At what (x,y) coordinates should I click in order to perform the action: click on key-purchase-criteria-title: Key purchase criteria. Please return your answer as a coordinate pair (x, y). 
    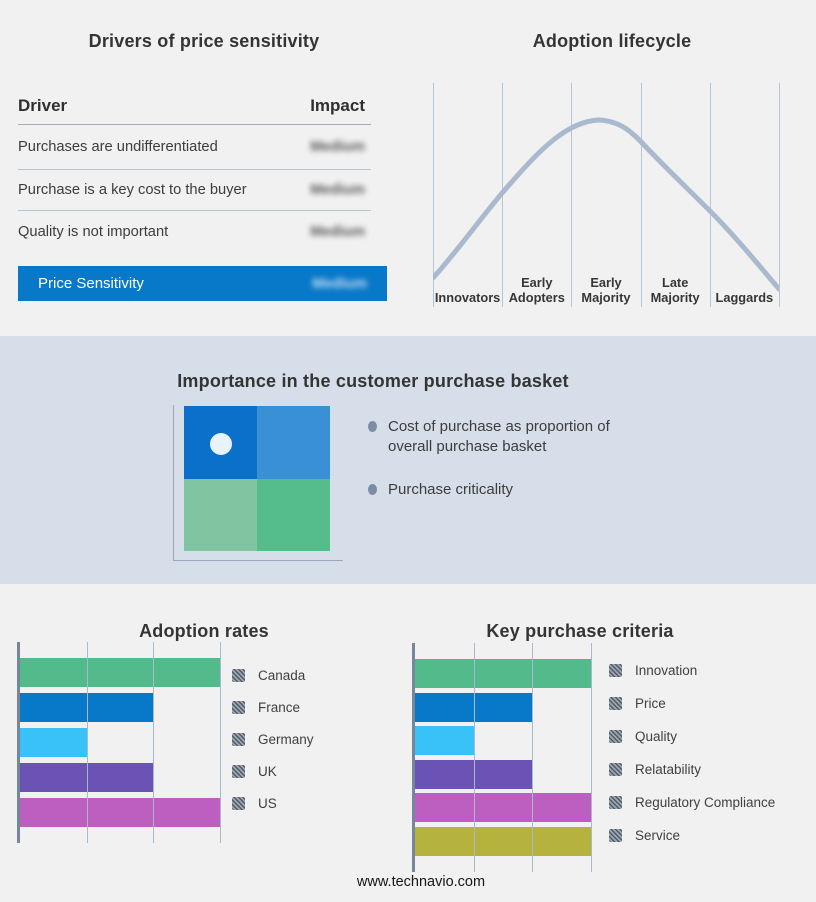
    Looking at the image, I should click on (580, 630).